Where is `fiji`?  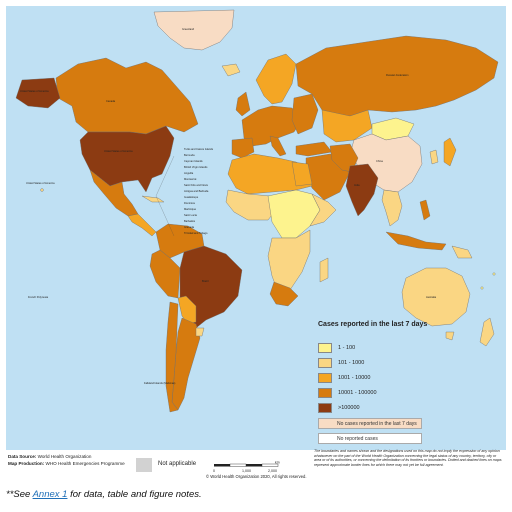 fiji is located at coordinates (494, 274).